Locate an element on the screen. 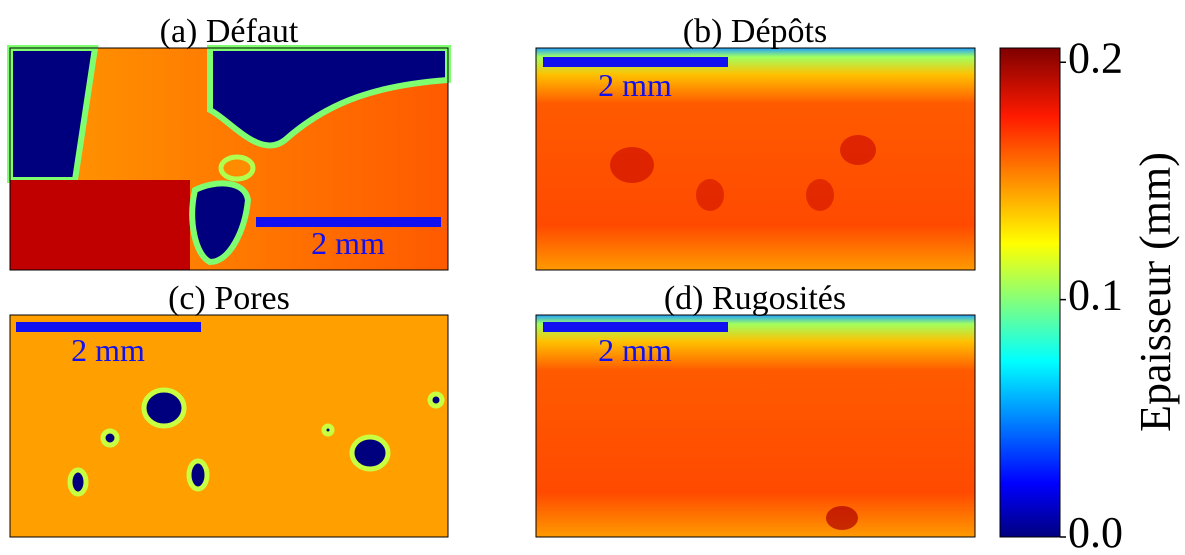 The height and width of the screenshot is (555, 1185). panel-title: (b) Dépôts is located at coordinates (755, 31).